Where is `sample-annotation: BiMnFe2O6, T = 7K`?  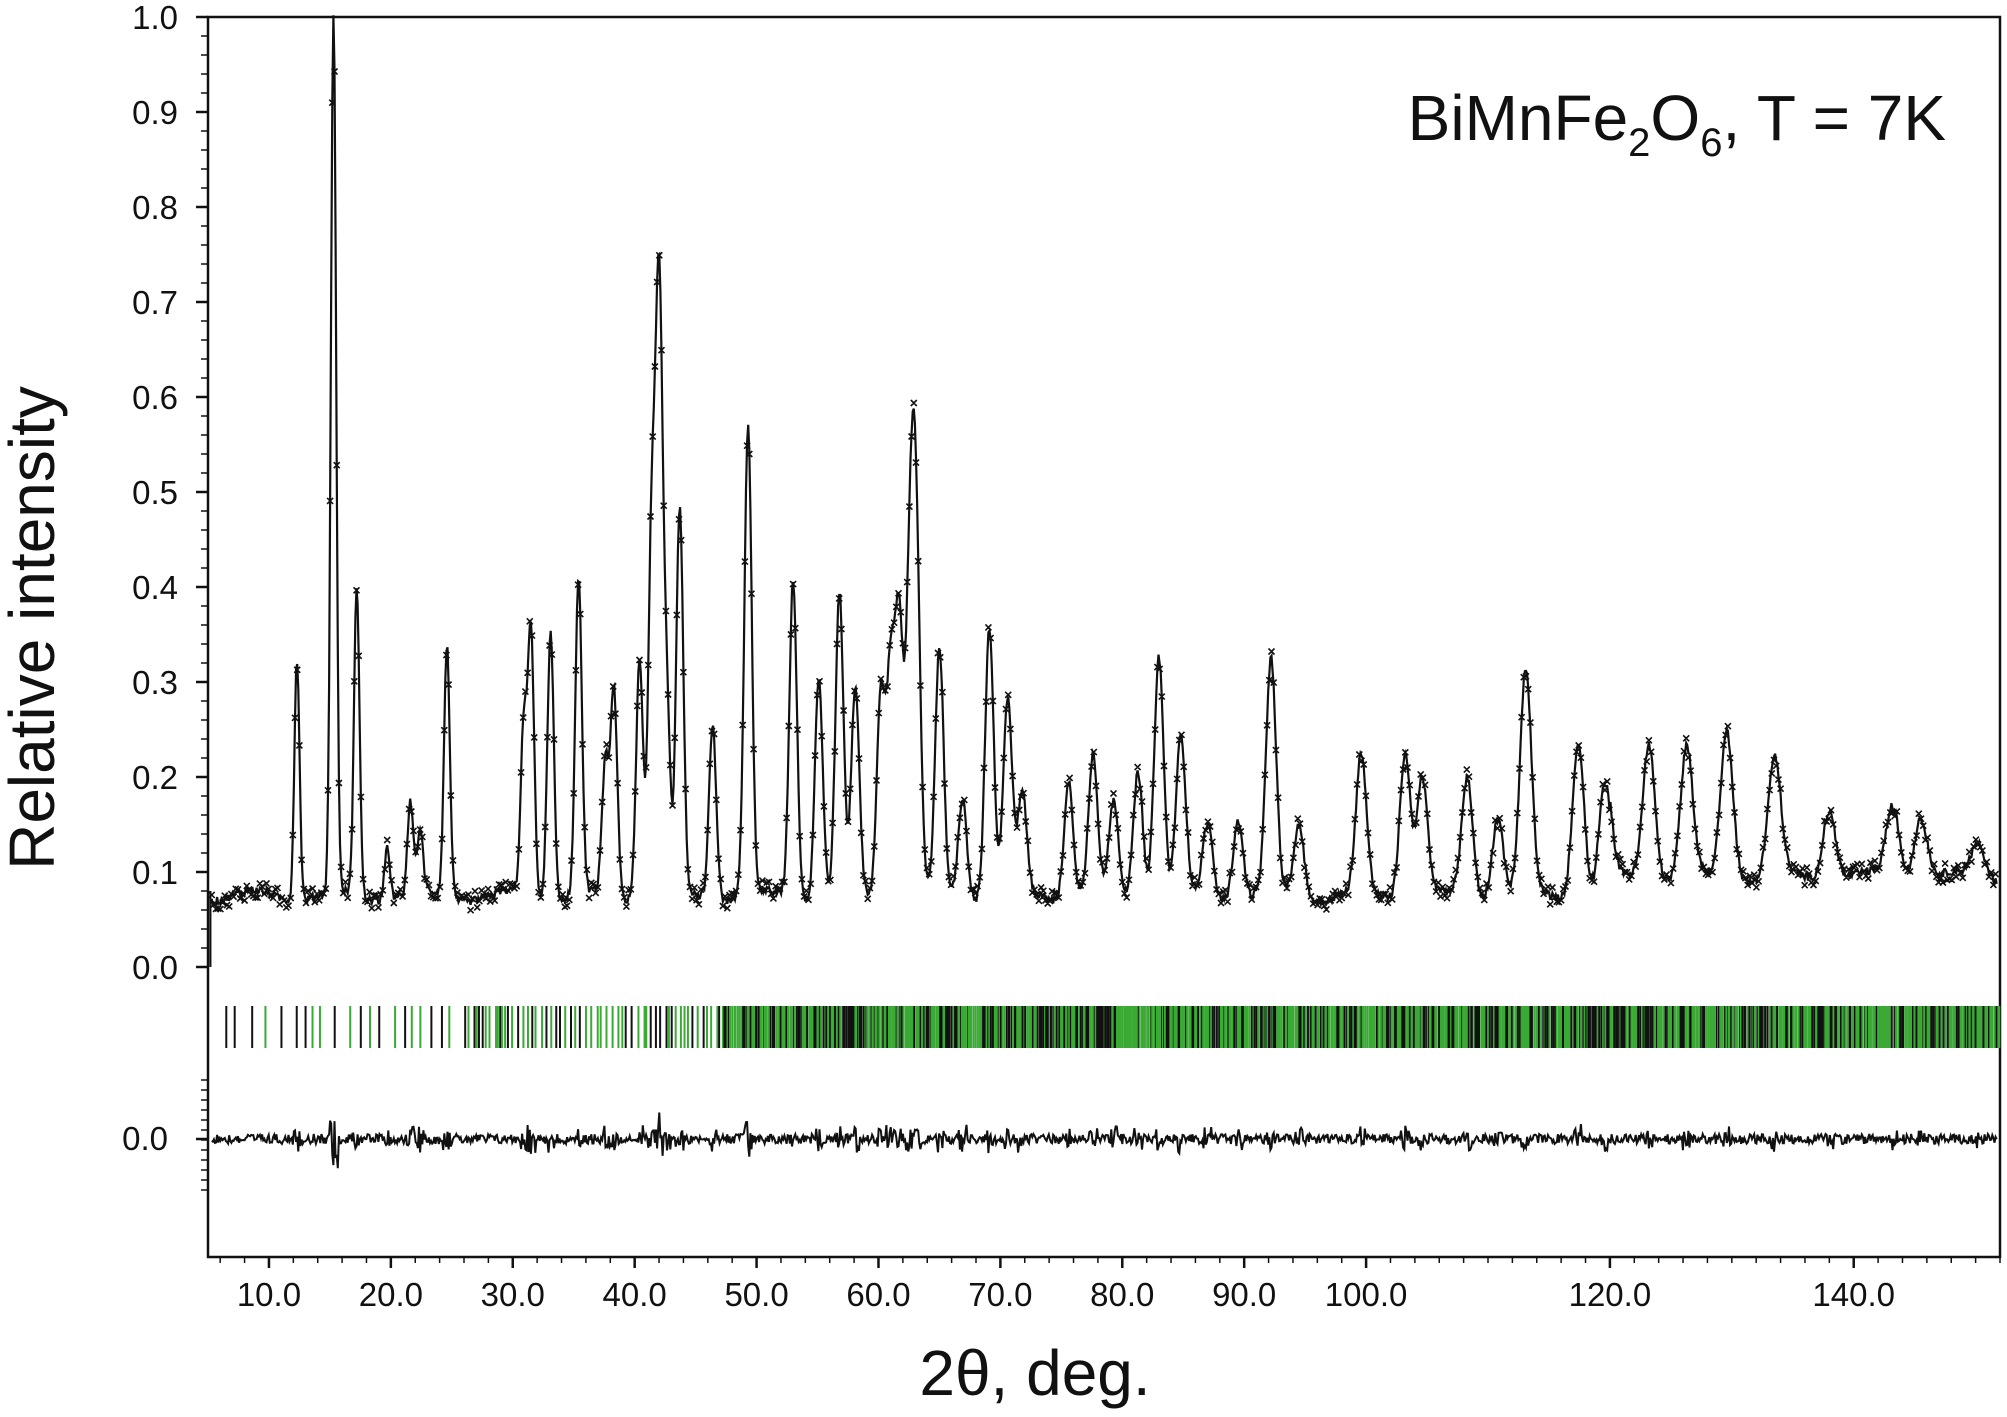
sample-annotation: BiMnFe2O6, T = 7K is located at coordinates (1677, 123).